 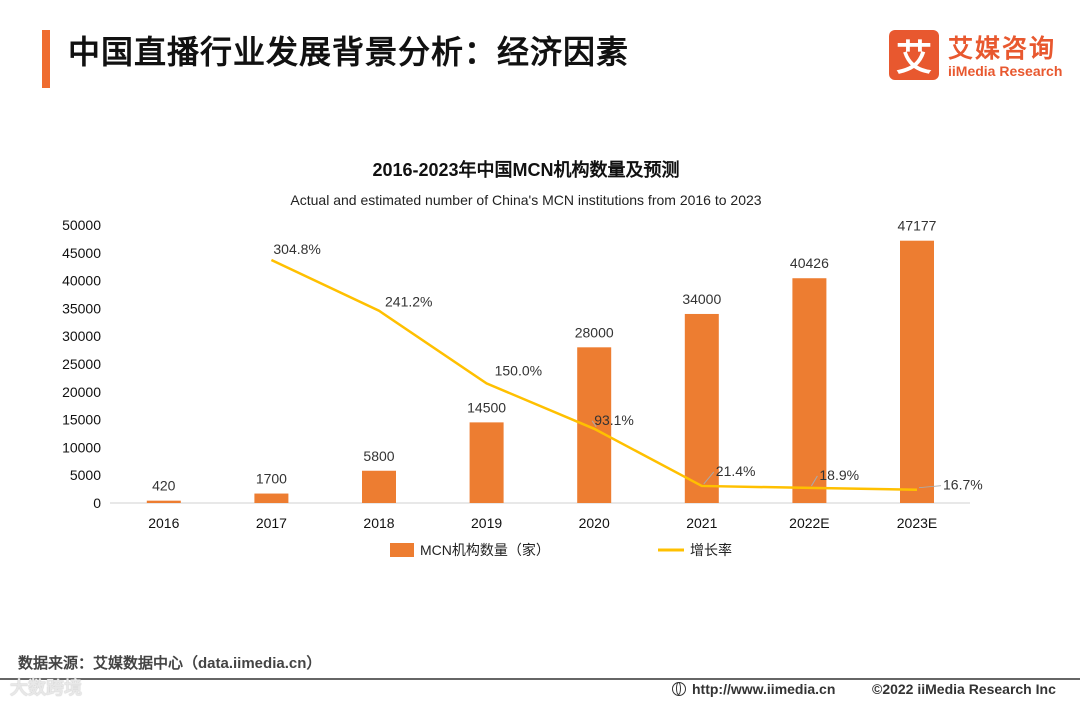 I want to click on page-title: 中国直播行业发展背景分析：经济因素, so click(x=349, y=52).